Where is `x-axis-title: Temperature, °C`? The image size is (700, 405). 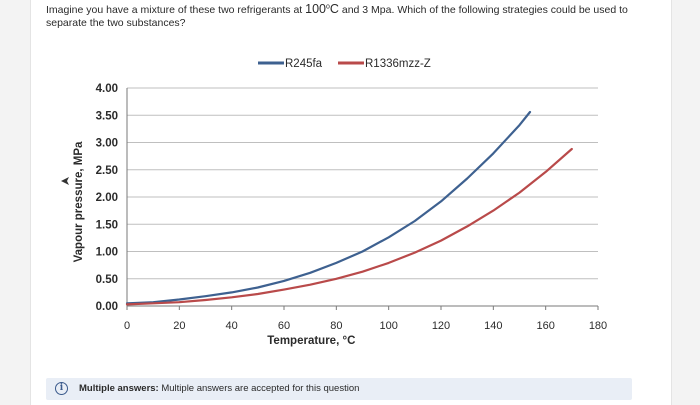 x-axis-title: Temperature, °C is located at coordinates (311, 341).